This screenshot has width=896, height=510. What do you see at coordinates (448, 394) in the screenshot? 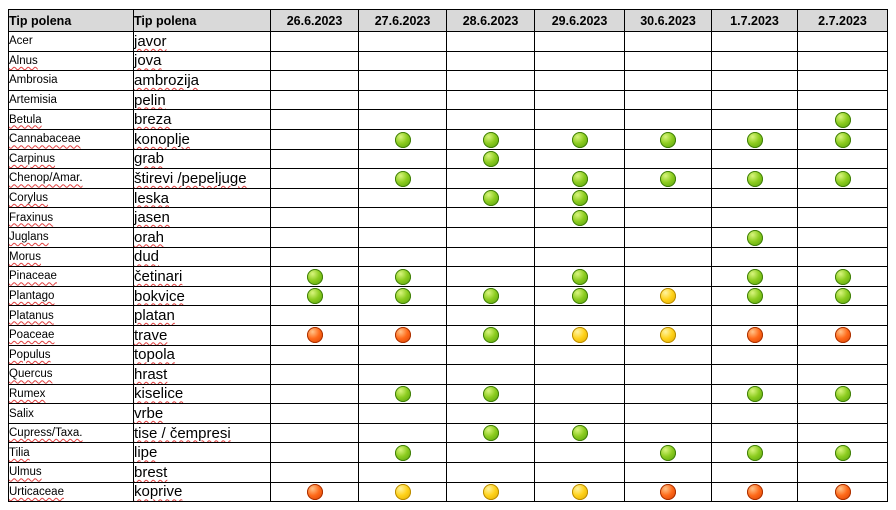
I see `table-row: Rumex kiselice` at bounding box center [448, 394].